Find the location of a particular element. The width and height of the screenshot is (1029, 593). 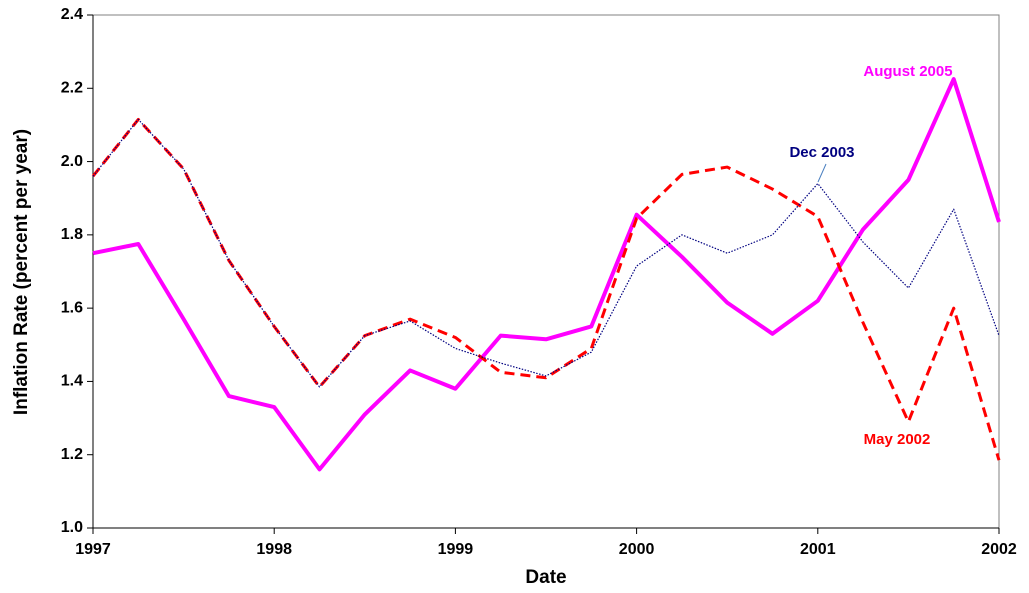

series-label: May 2002 is located at coordinates (897, 439).